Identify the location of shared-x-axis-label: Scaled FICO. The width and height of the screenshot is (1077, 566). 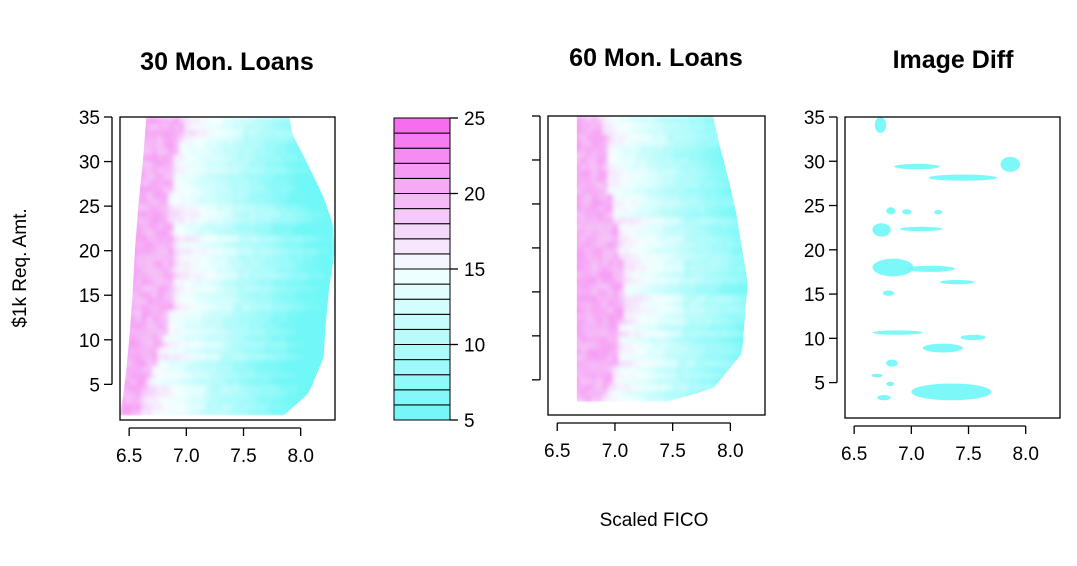
(654, 520).